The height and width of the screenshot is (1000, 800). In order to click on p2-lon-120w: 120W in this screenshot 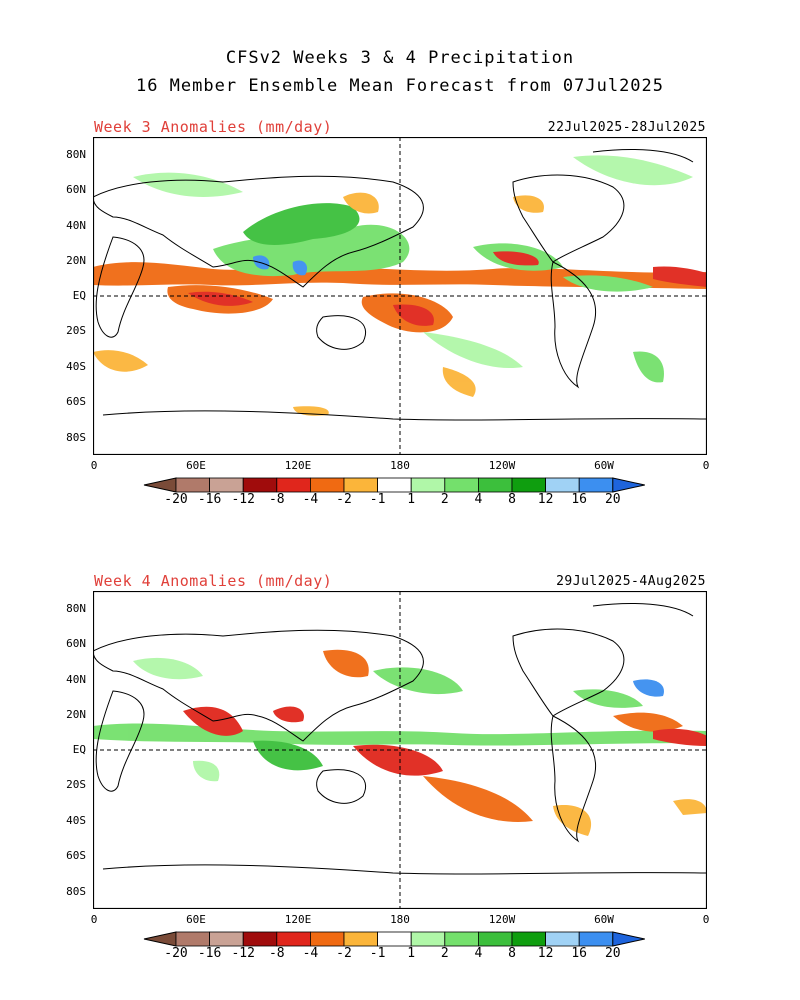, I will do `click(502, 919)`.